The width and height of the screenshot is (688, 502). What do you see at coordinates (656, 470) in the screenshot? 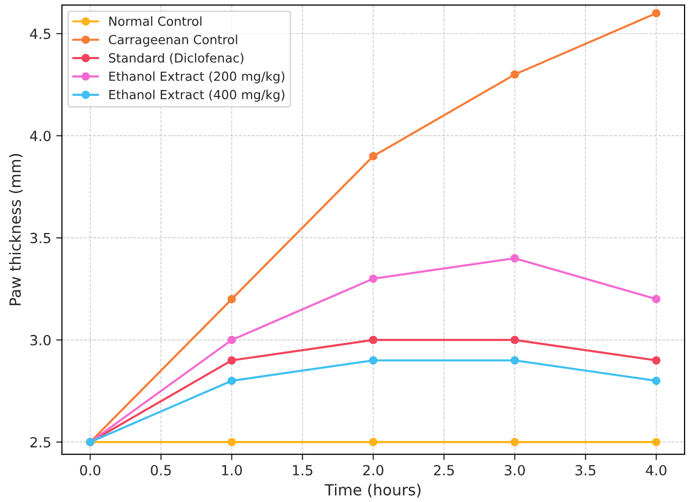
I see `x-tick-label: 4.0` at bounding box center [656, 470].